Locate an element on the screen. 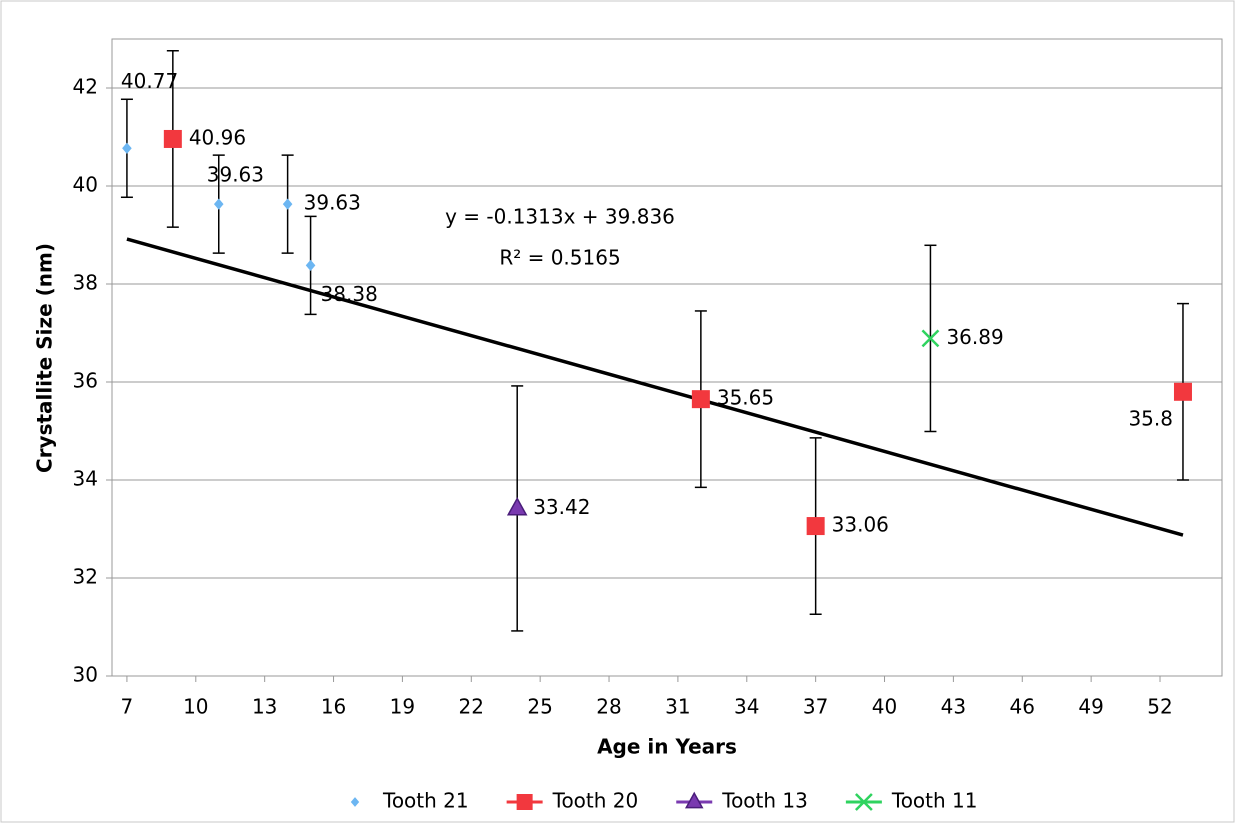  legend-label: Tooth 11 is located at coordinates (934, 801).